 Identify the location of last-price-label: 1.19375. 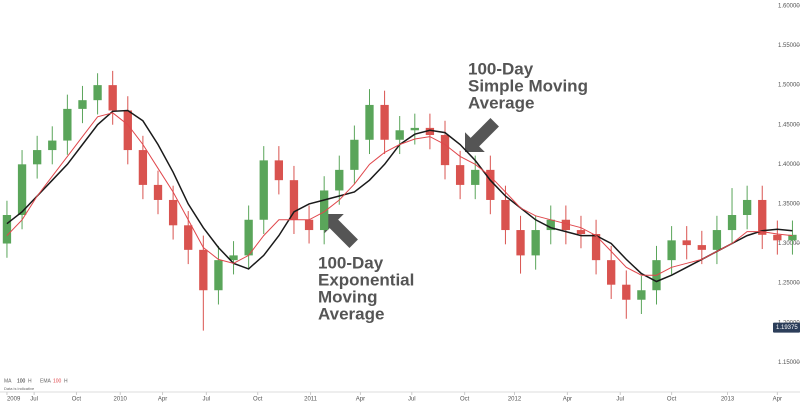
(787, 328).